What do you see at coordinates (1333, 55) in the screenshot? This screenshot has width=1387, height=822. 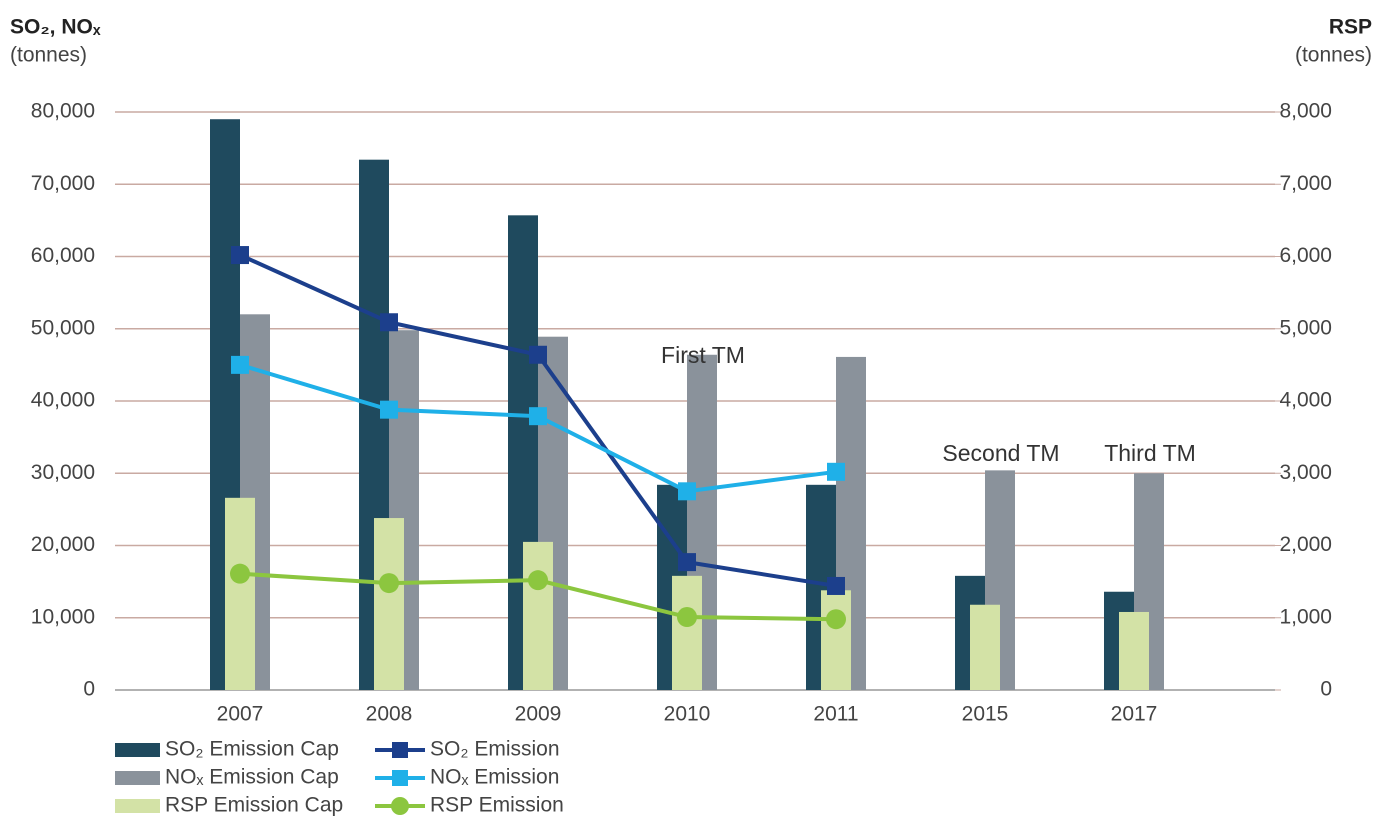 I see `y2-axis-unit: (tonnes)` at bounding box center [1333, 55].